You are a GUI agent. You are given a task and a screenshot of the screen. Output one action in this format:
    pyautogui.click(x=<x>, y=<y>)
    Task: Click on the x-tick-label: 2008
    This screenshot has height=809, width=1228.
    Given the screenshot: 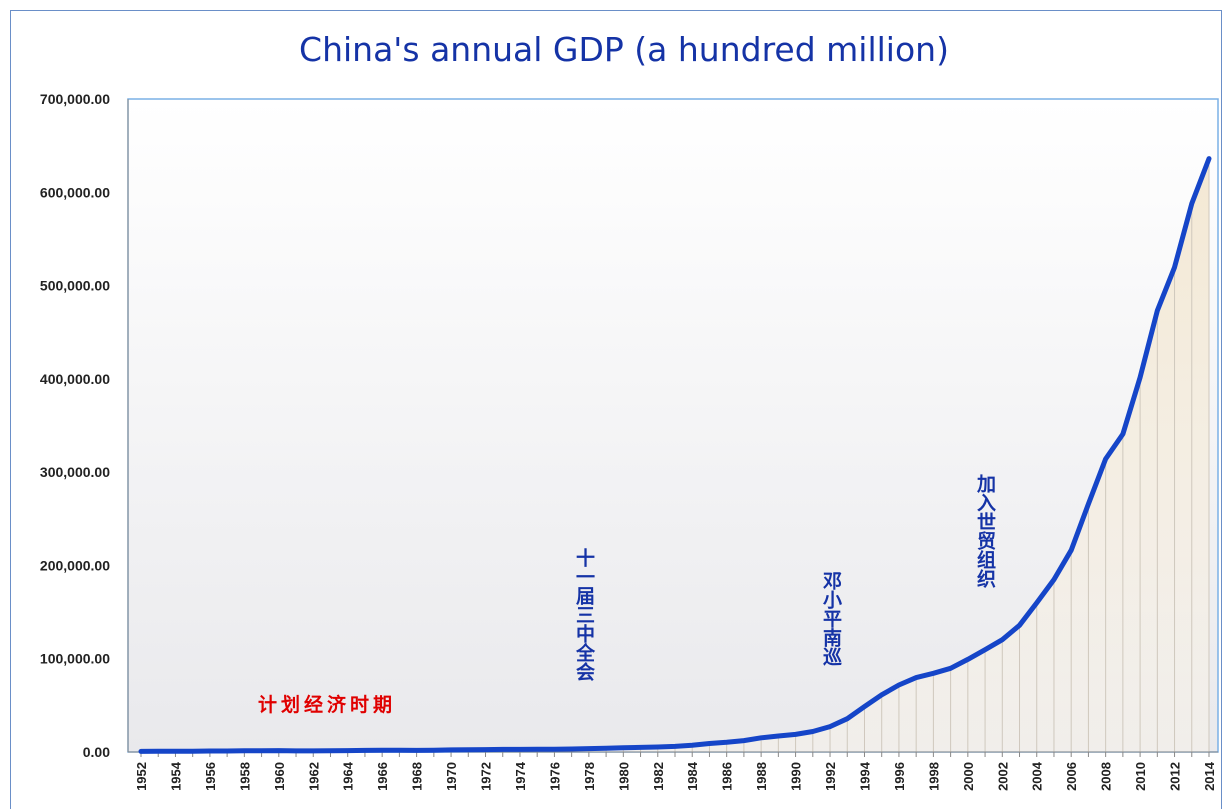 What is the action you would take?
    pyautogui.click(x=1106, y=776)
    